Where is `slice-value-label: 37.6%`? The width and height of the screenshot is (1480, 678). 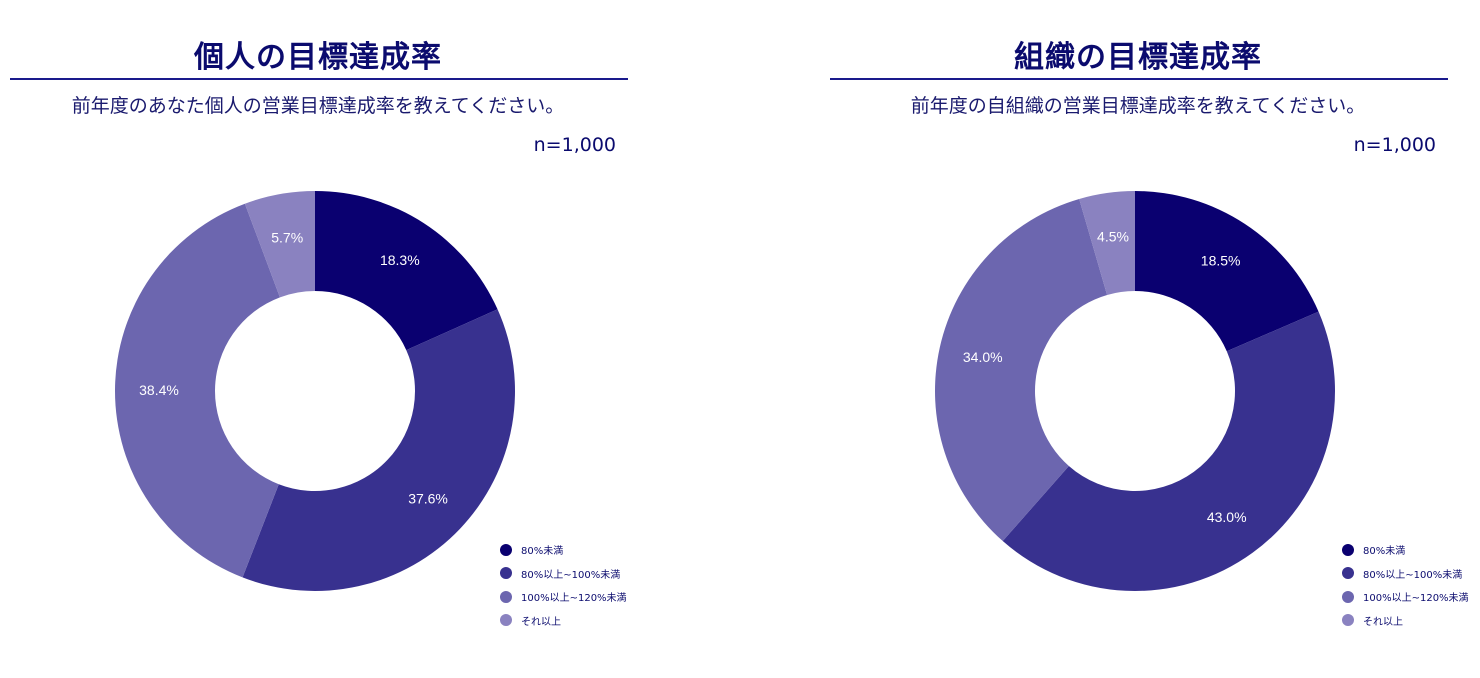 slice-value-label: 37.6% is located at coordinates (428, 499).